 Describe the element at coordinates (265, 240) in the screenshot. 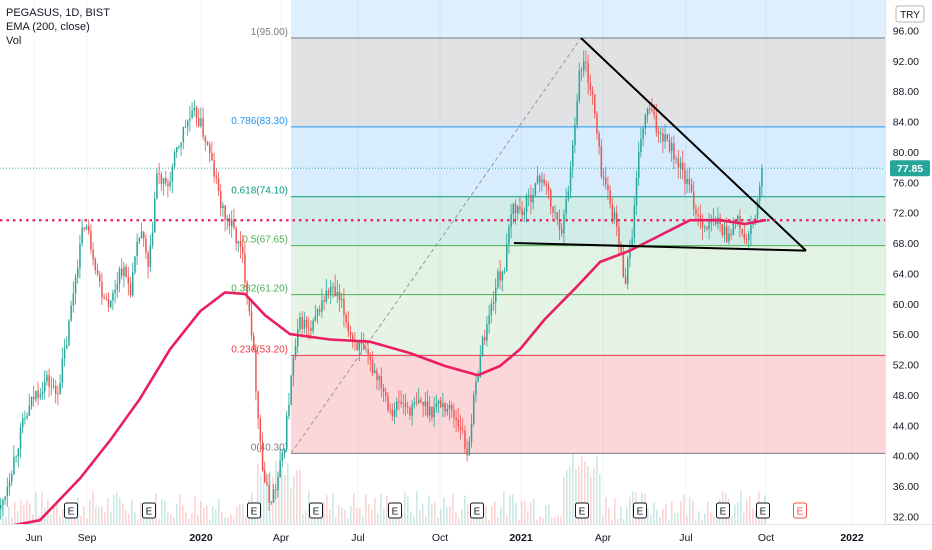

I see `fib-level-label-3: 0.5(67.65)` at that location.